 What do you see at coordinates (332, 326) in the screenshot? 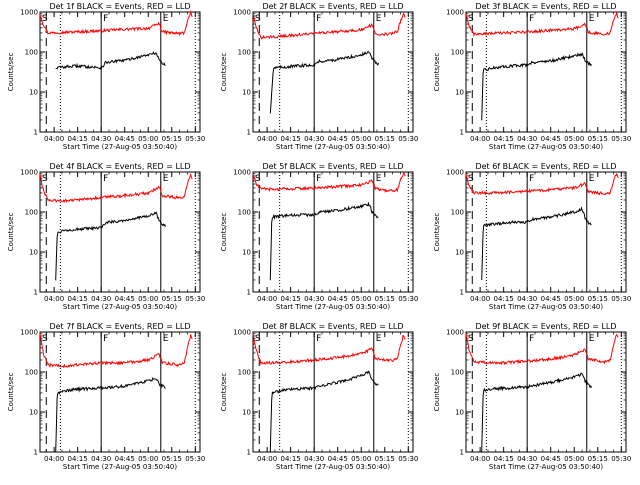
I see `chart-title: Det 8f BLACK = Events, RED = LLD` at bounding box center [332, 326].